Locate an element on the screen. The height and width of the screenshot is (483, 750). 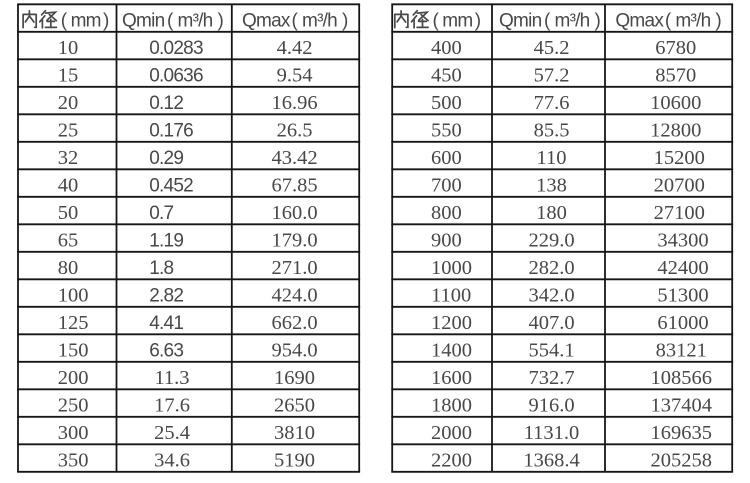
svg-text: 6780 is located at coordinates (675, 48).